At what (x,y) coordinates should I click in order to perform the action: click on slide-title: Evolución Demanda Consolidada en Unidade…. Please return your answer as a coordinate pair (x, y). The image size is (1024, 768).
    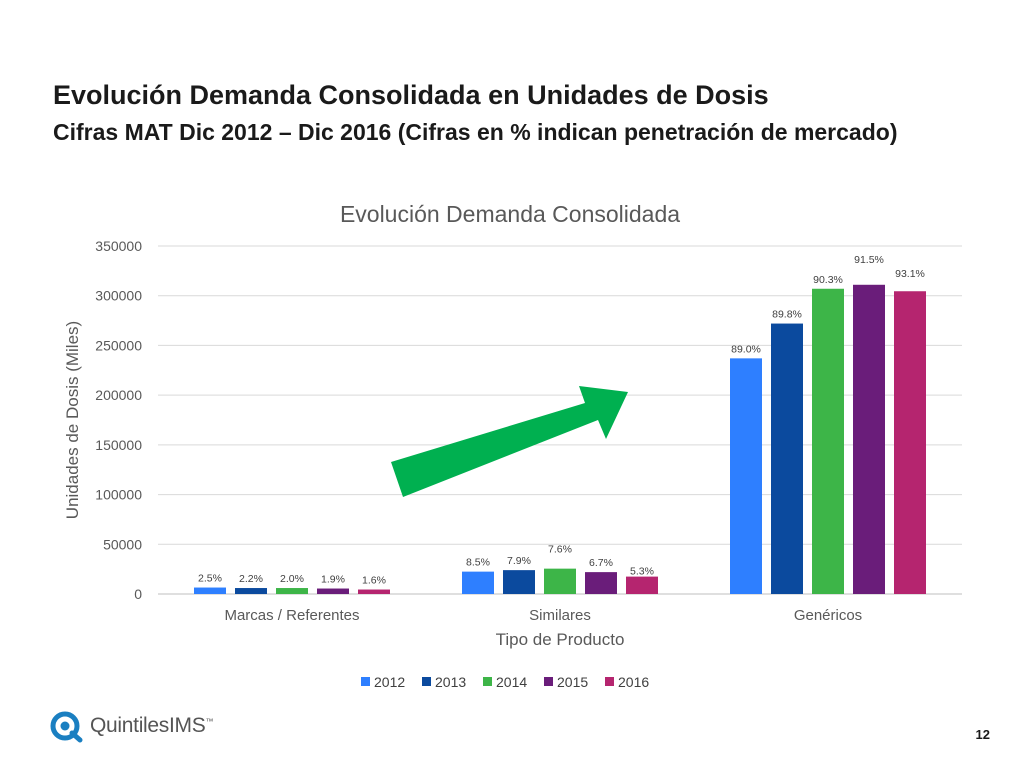
    Looking at the image, I should click on (411, 95).